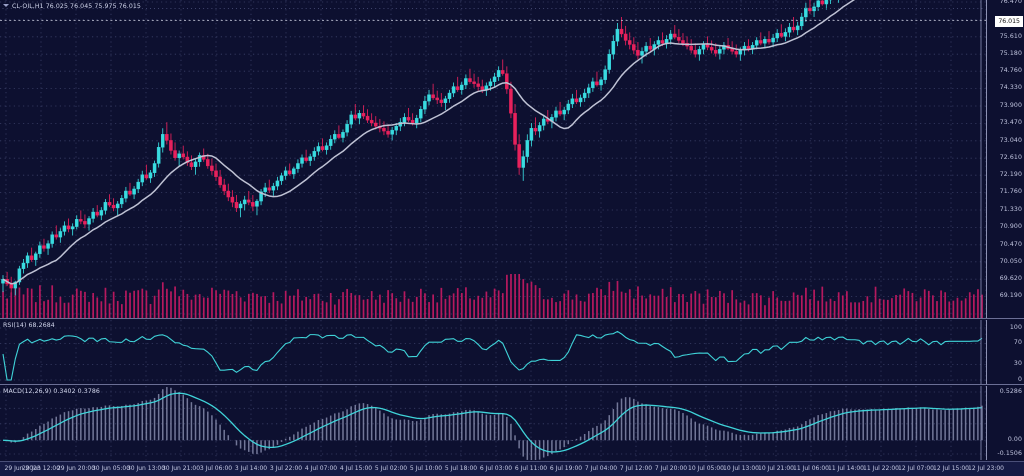 The image size is (1024, 476). What do you see at coordinates (321, 468) in the screenshot?
I see `time-axis-tick: 4 Jul 07:00` at bounding box center [321, 468].